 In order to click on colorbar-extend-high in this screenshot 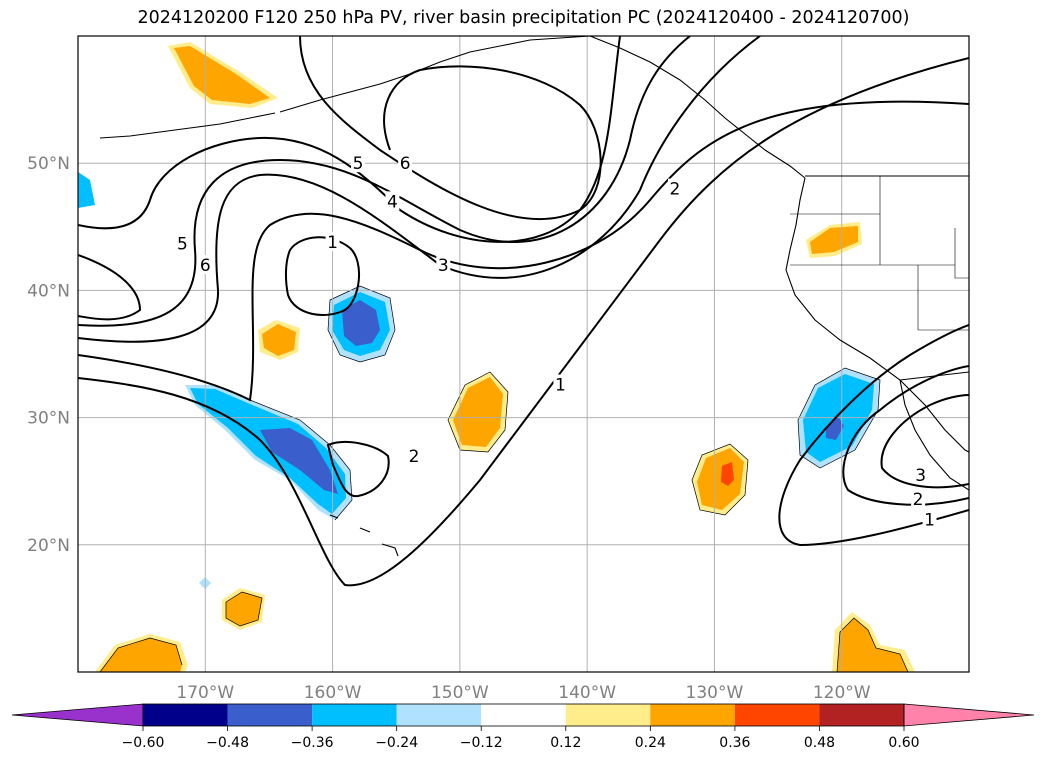, I will do `click(969, 715)`.